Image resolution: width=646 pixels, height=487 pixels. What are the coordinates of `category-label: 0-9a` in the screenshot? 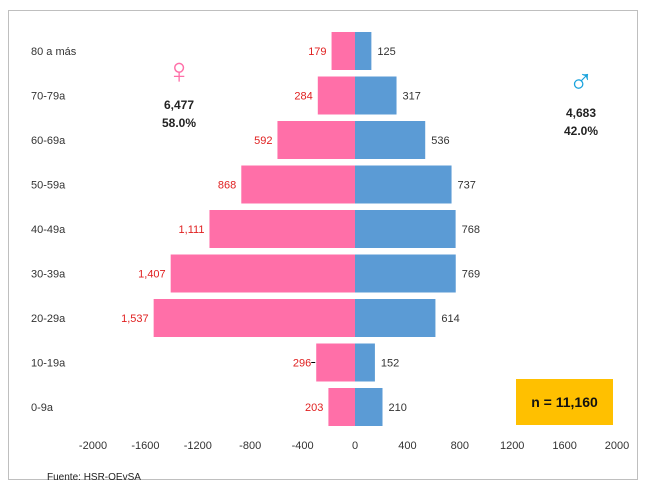 It's located at (42, 408).